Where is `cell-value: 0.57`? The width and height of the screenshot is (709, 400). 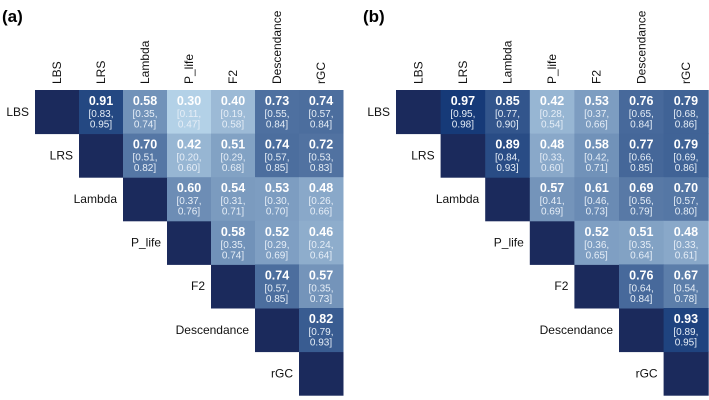
cell-value: 0.57 is located at coordinates (552, 188).